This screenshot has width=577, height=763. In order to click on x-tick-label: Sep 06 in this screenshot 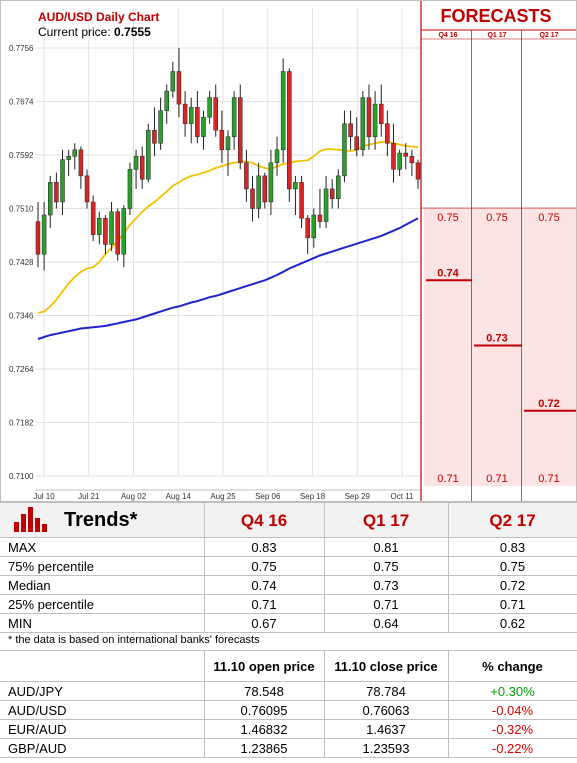, I will do `click(268, 496)`.